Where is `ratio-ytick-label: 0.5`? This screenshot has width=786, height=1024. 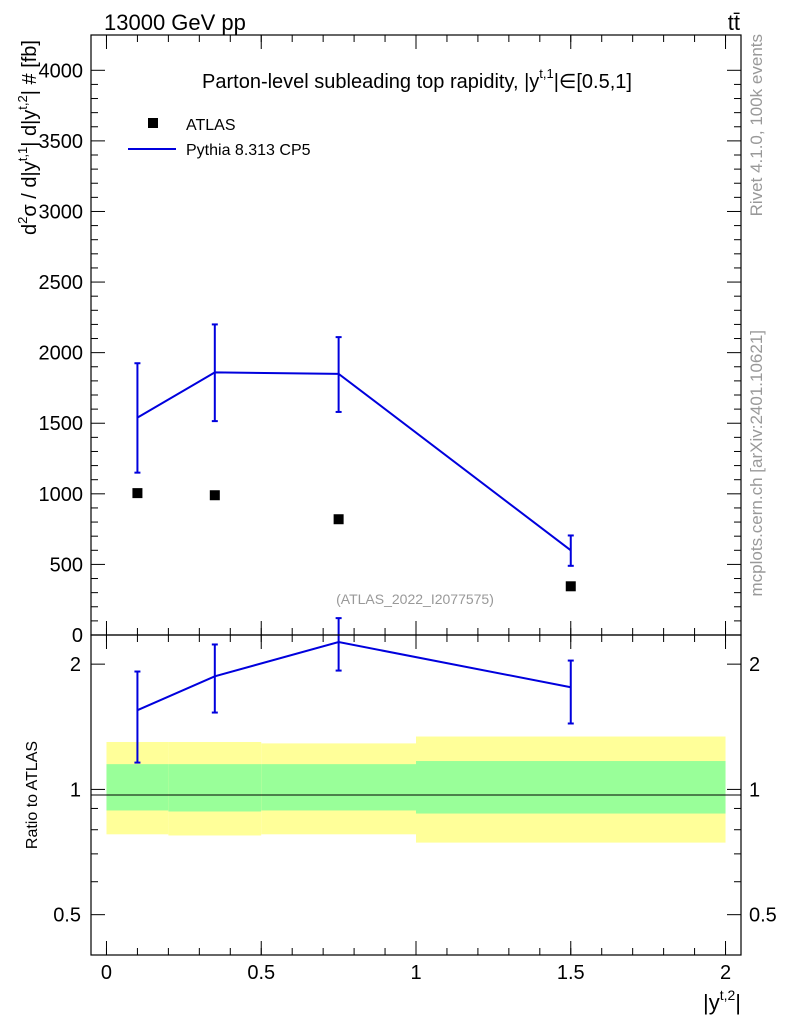
ratio-ytick-label: 0.5 is located at coordinates (67, 916).